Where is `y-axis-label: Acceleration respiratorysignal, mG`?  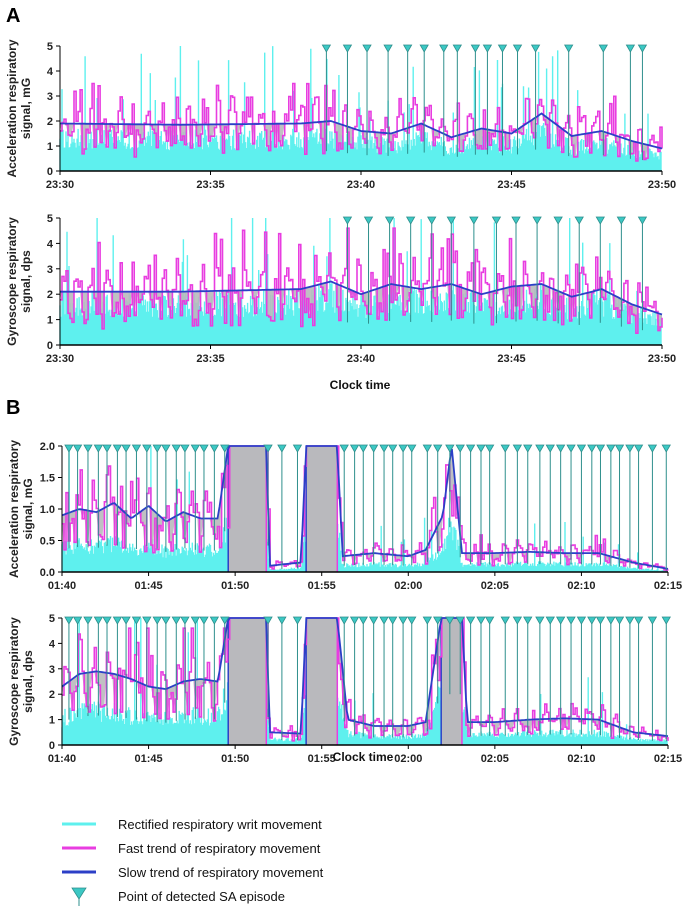 y-axis-label: Acceleration respiratorysignal, mG is located at coordinates (21, 509).